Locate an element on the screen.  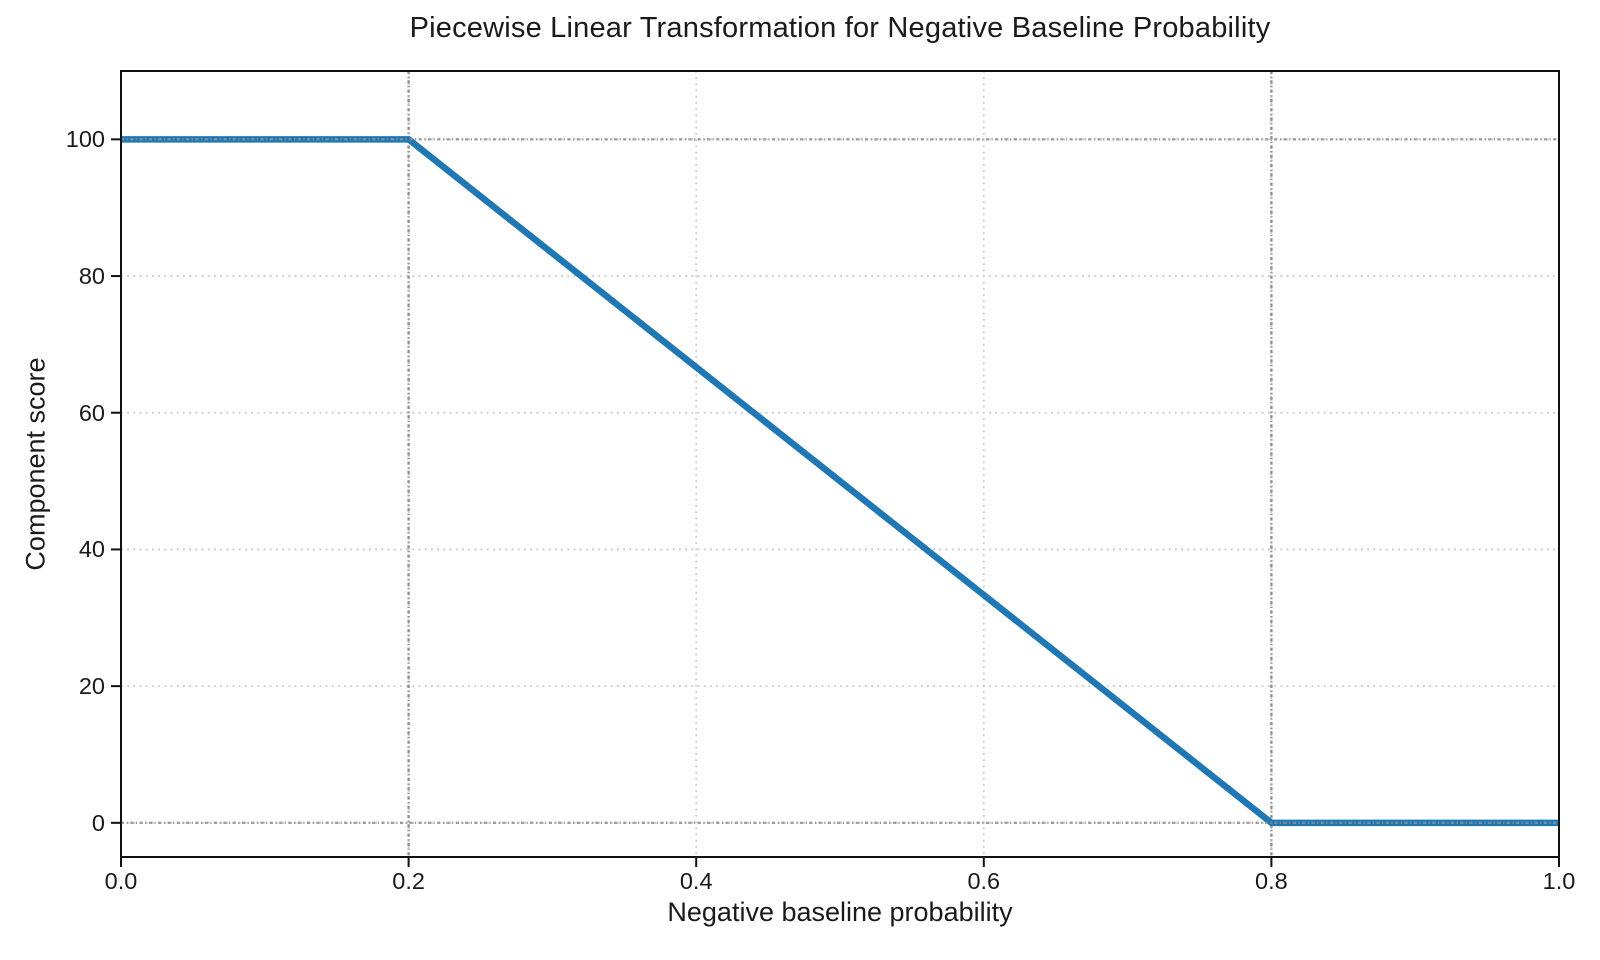
y-tick-label-60: 60 is located at coordinates (91, 412).